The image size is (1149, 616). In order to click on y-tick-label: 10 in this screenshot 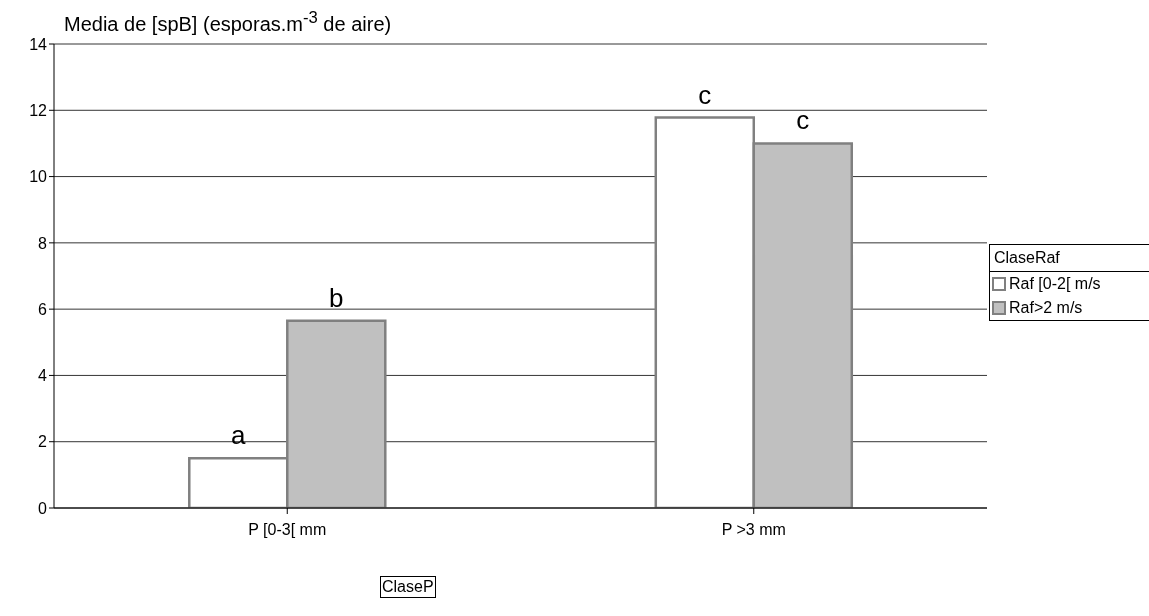, I will do `click(38, 177)`.